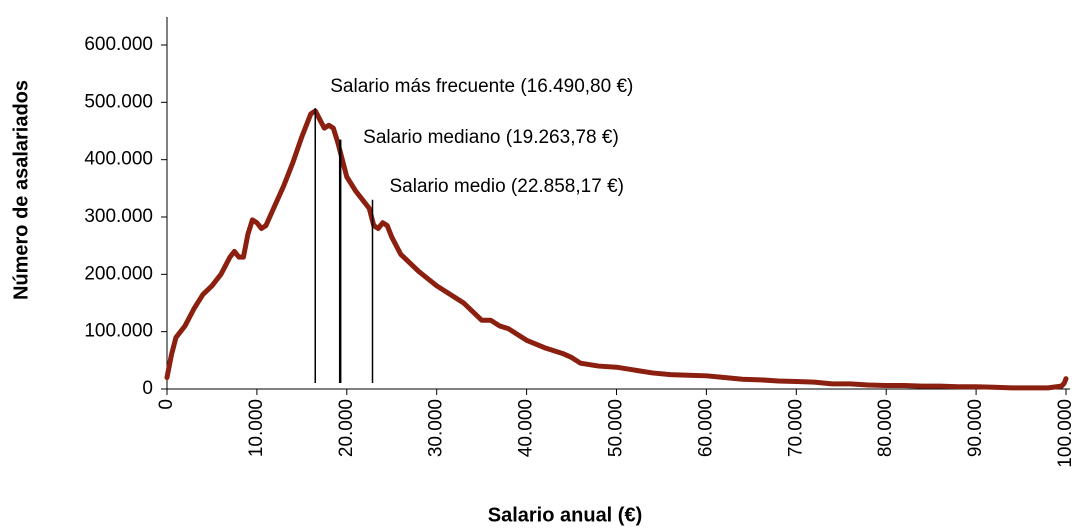  I want to click on x-tick-label: 40.000, so click(526, 428).